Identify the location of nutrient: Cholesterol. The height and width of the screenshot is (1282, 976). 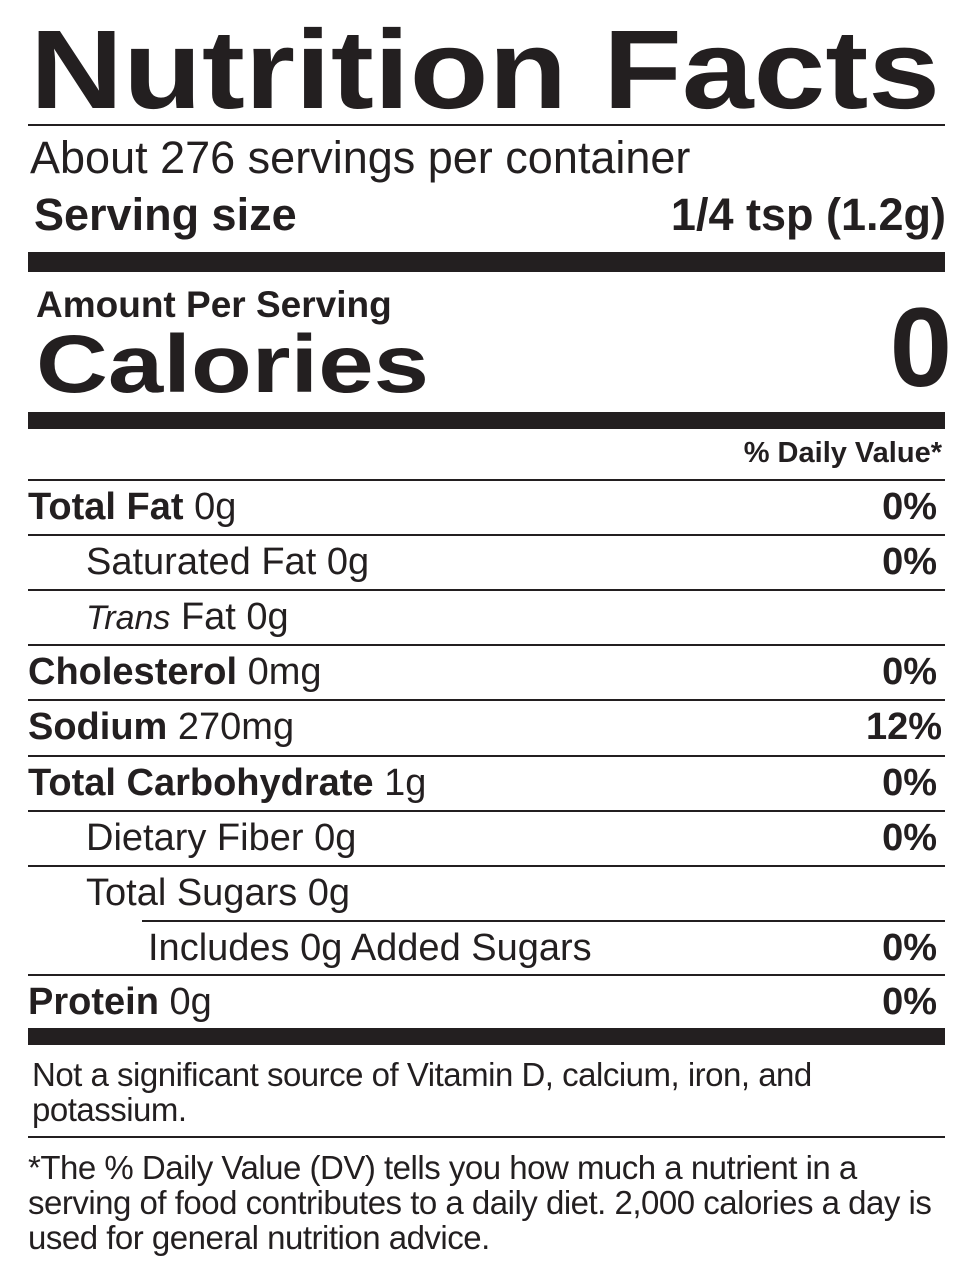
(133, 672).